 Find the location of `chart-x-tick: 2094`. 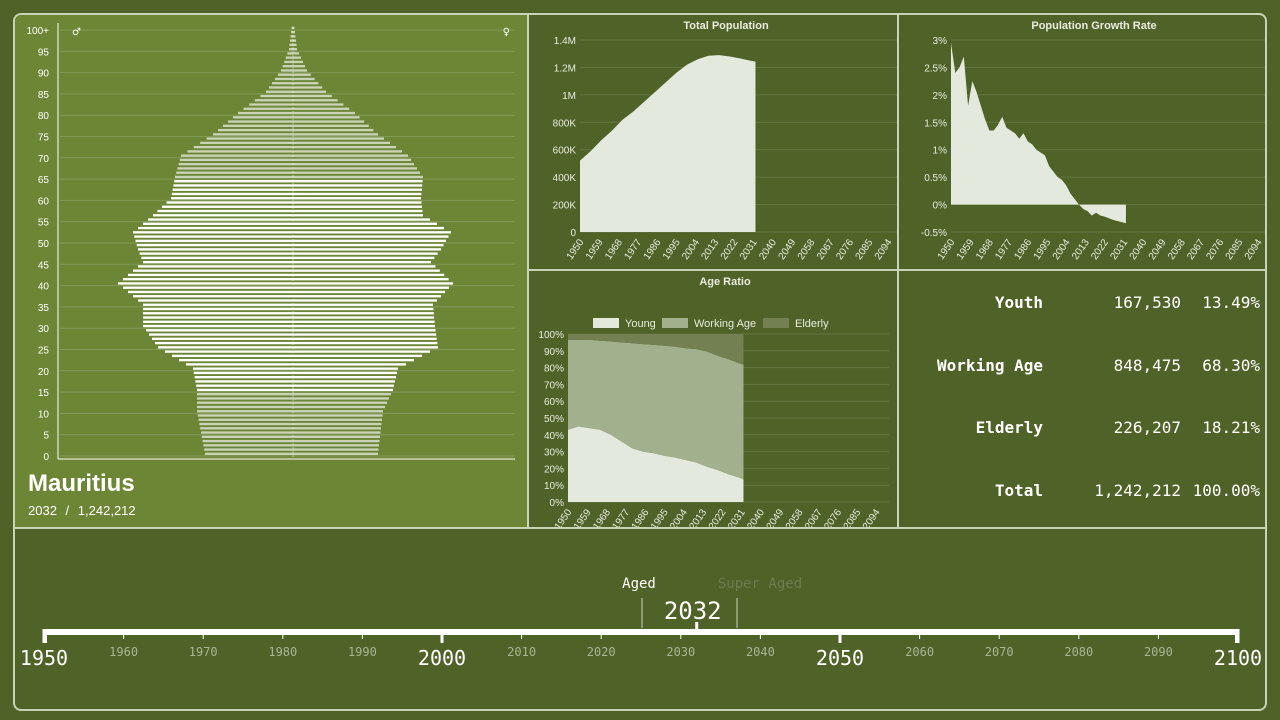

chart-x-tick: 2094 is located at coordinates (1254, 249).